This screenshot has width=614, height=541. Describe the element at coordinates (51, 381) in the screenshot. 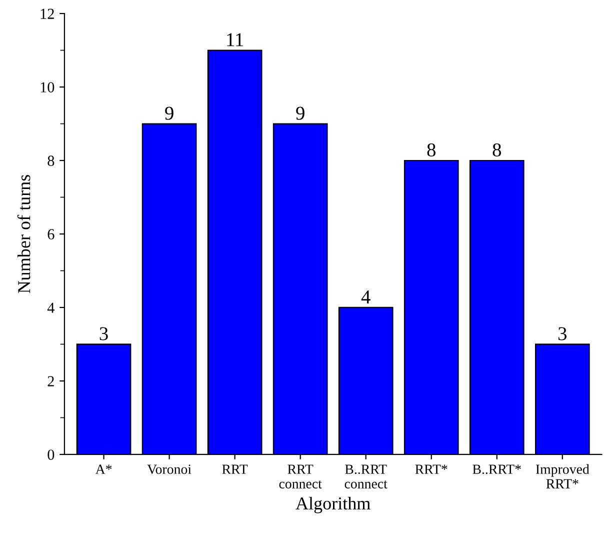

I see `y-tick-label: 2` at that location.